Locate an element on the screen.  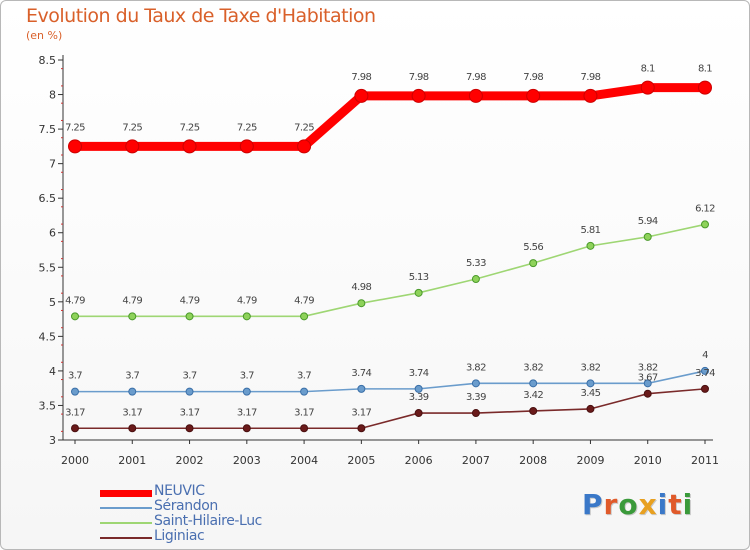
data-label: 5.56 is located at coordinates (533, 247).